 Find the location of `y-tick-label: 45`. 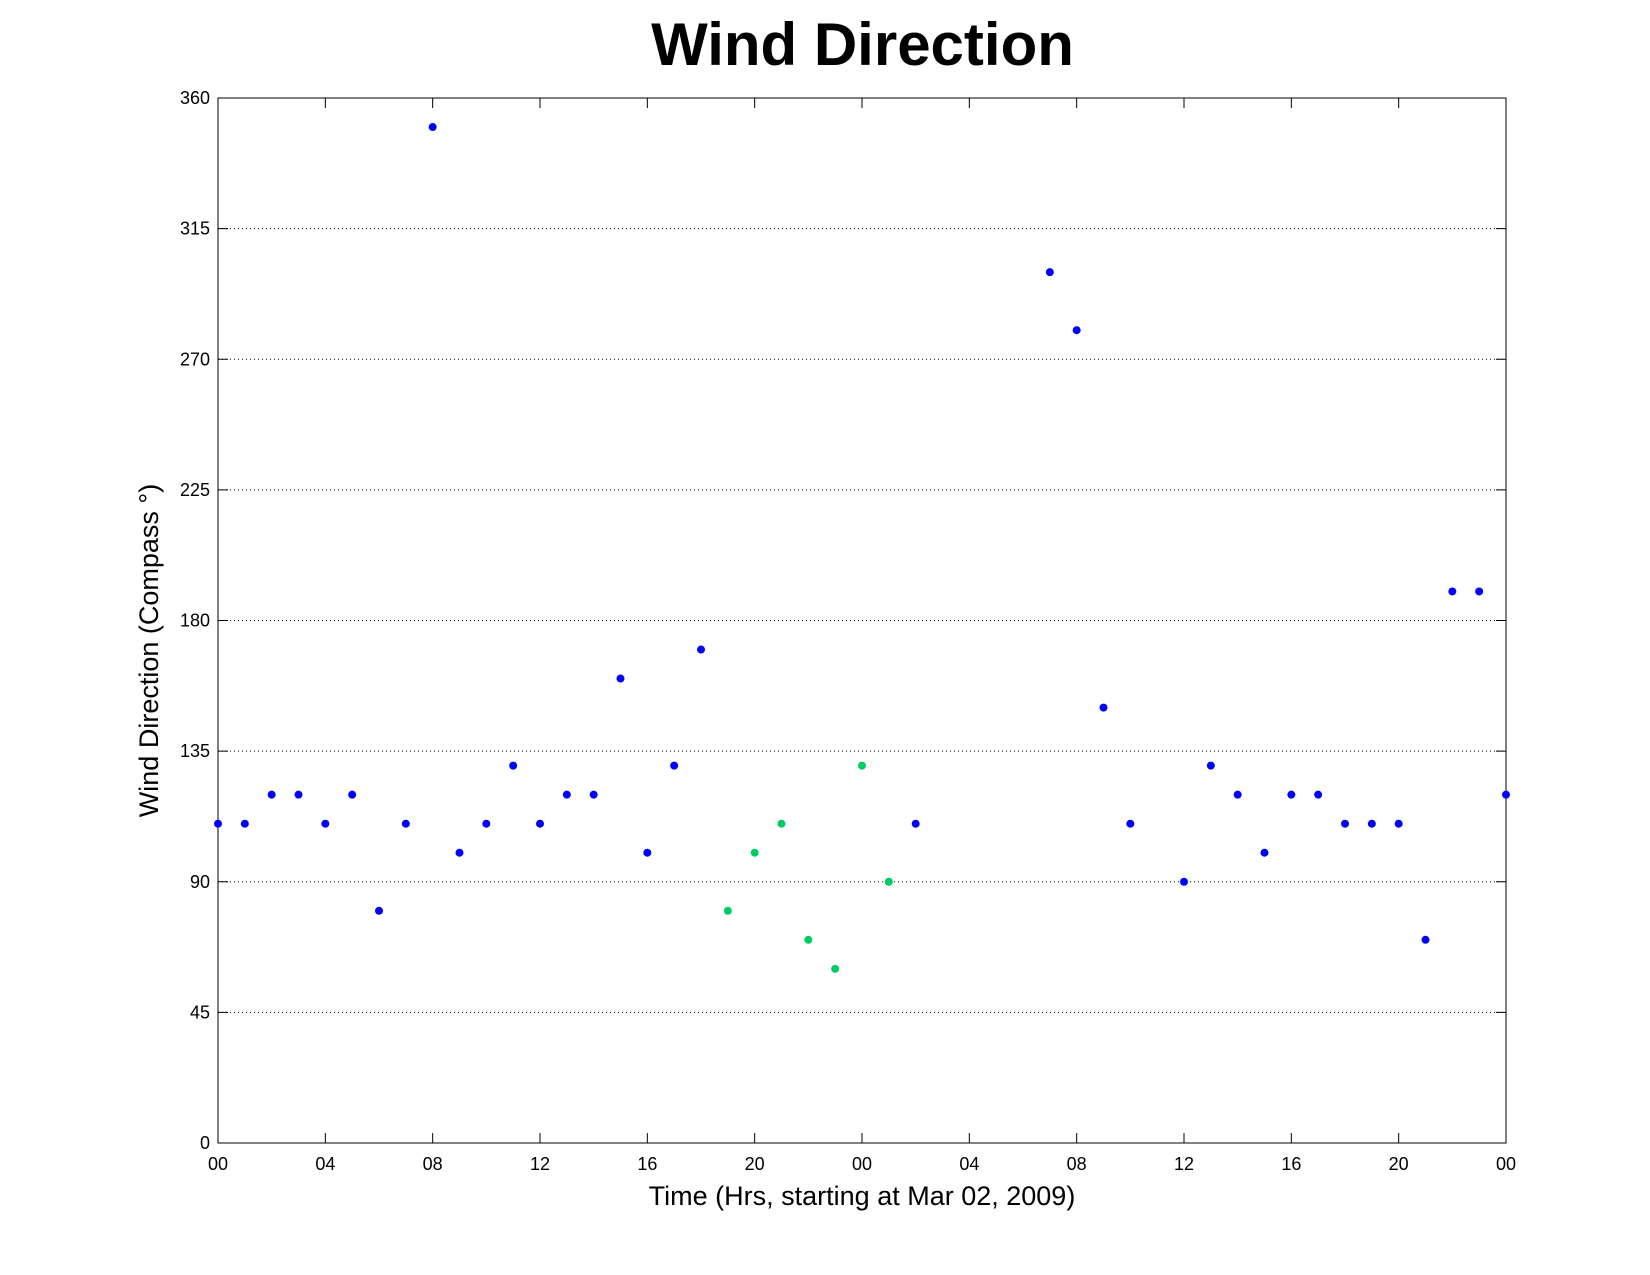

y-tick-label: 45 is located at coordinates (200, 1012).